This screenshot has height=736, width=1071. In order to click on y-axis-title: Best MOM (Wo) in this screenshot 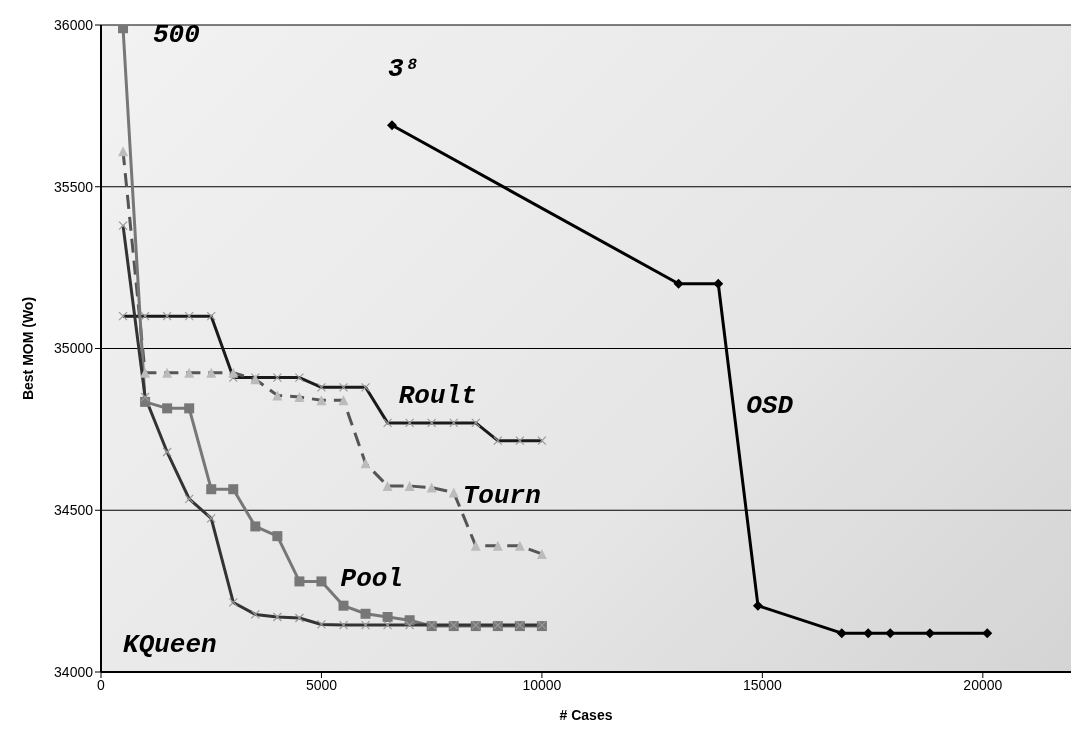, I will do `click(27, 348)`.